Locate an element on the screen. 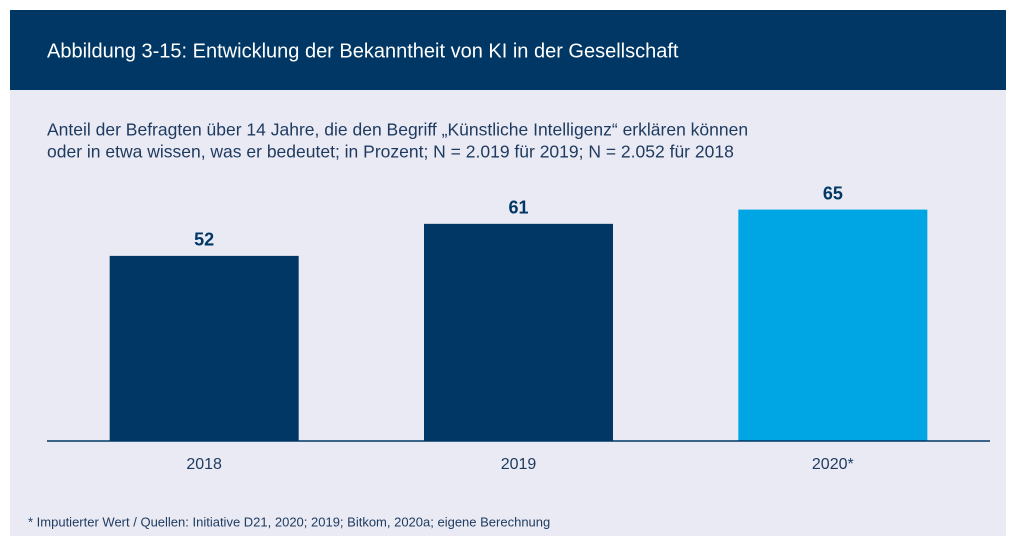  value-label: 52 is located at coordinates (204, 240).